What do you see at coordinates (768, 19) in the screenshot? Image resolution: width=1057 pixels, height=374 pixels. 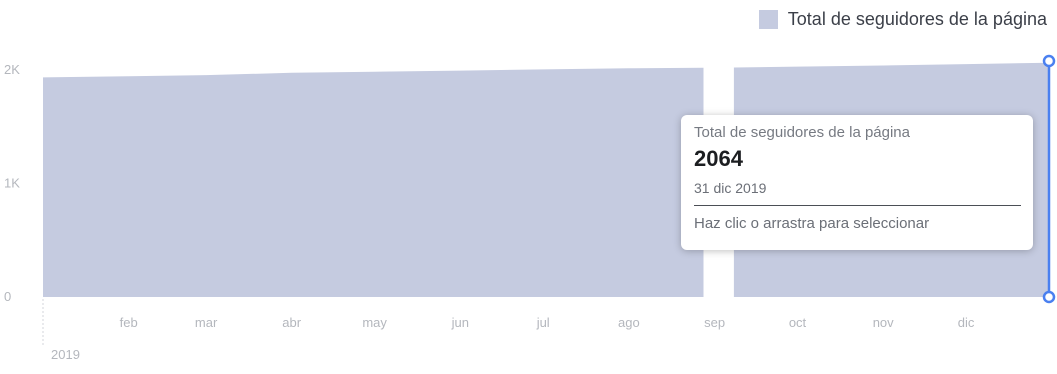 I see `legend-swatch` at bounding box center [768, 19].